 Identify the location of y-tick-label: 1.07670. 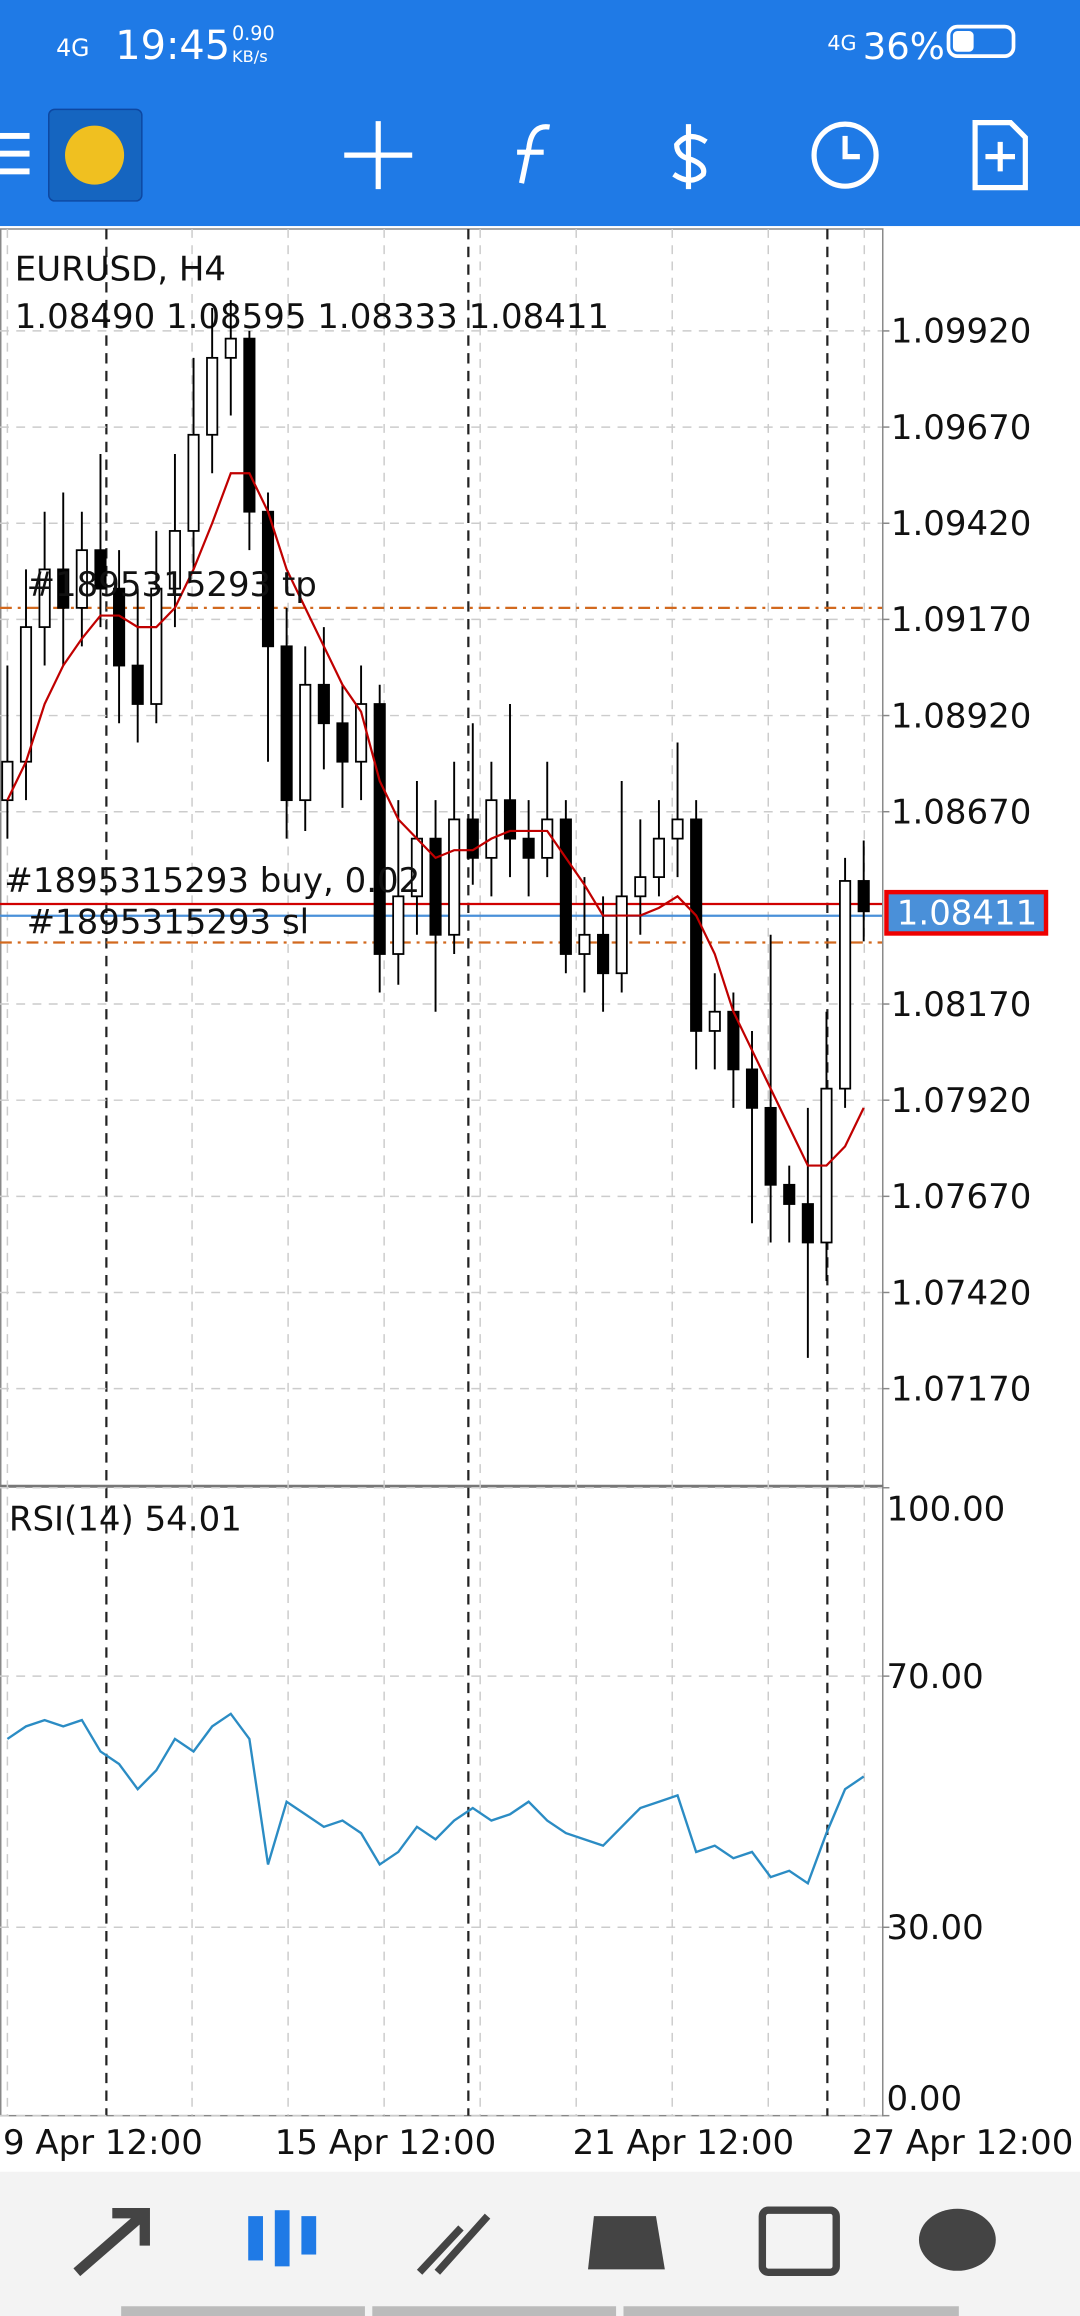
(961, 1197).